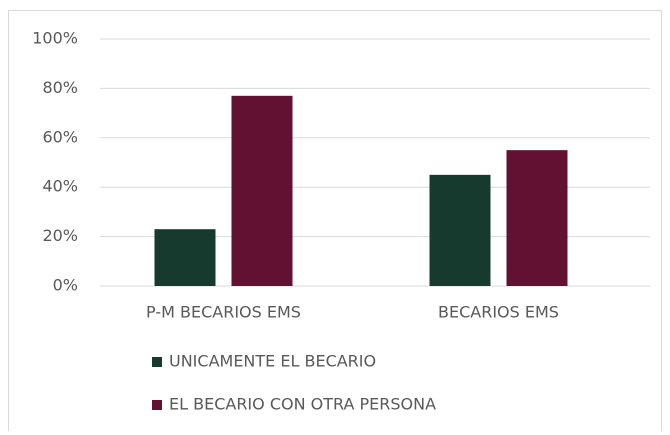 The image size is (670, 435). What do you see at coordinates (498, 312) in the screenshot?
I see `x-tick-label: BECARIOS EMS` at bounding box center [498, 312].